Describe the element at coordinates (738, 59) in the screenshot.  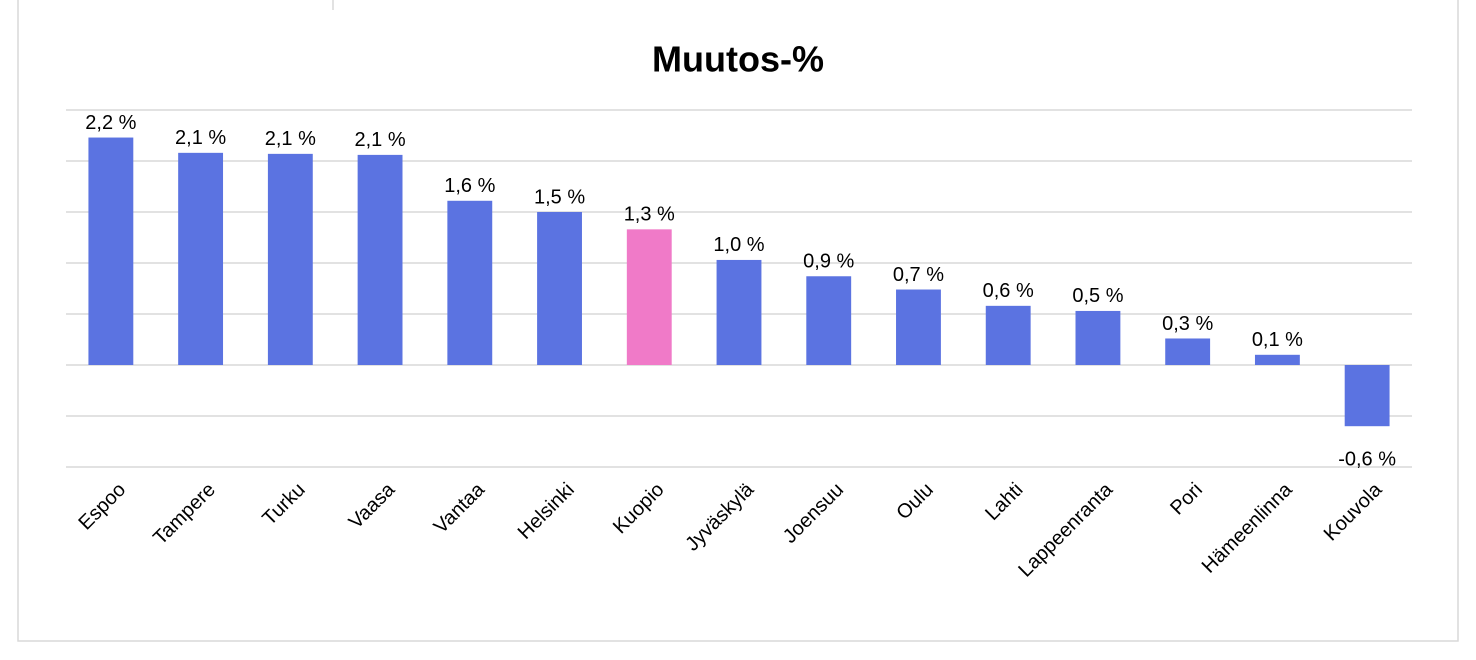
I see `chart-title: Muutos-%` at that location.